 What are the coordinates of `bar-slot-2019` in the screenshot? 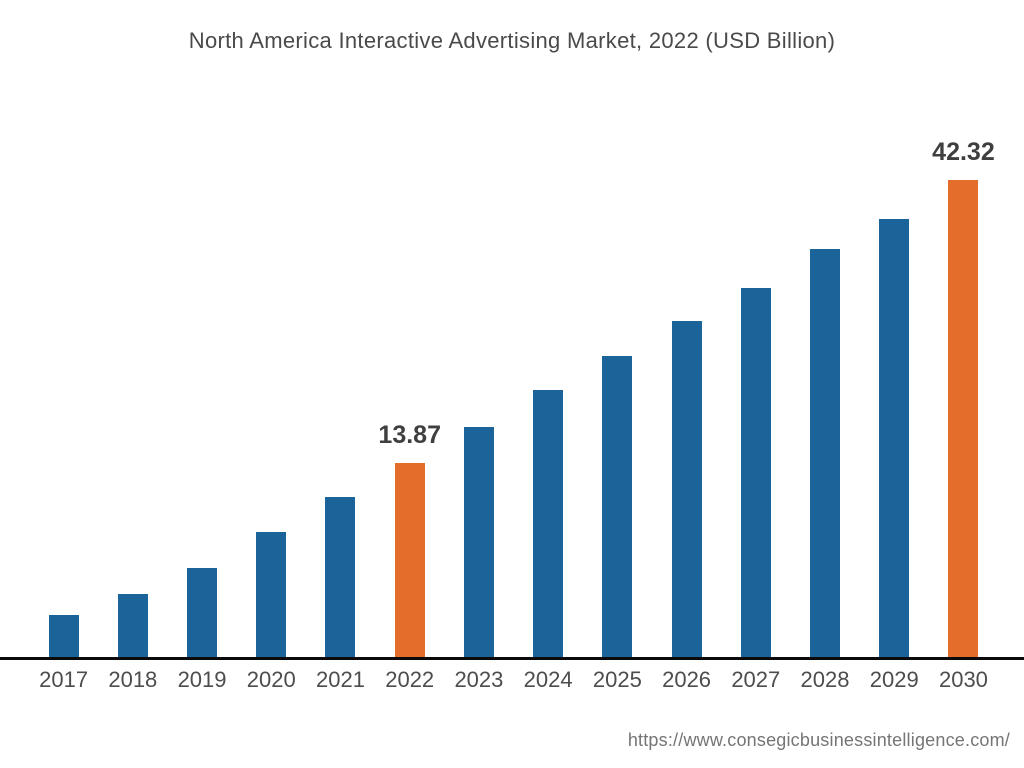 It's located at (201, 328).